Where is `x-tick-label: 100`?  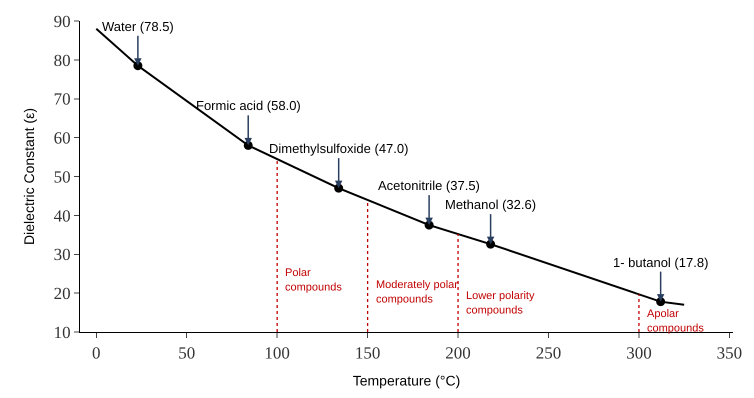 x-tick-label: 100 is located at coordinates (277, 352).